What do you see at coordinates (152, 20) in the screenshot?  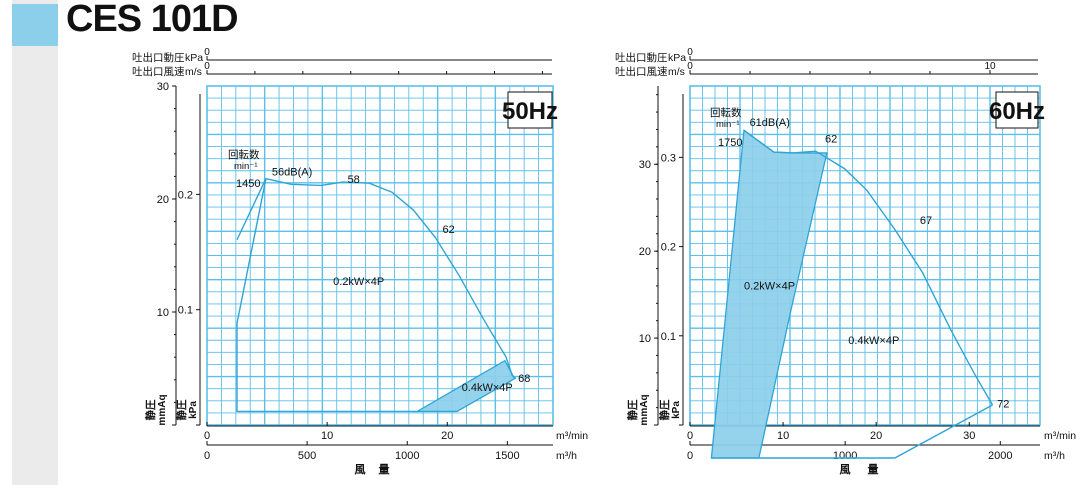 I see `page-title: CES 101D` at bounding box center [152, 20].